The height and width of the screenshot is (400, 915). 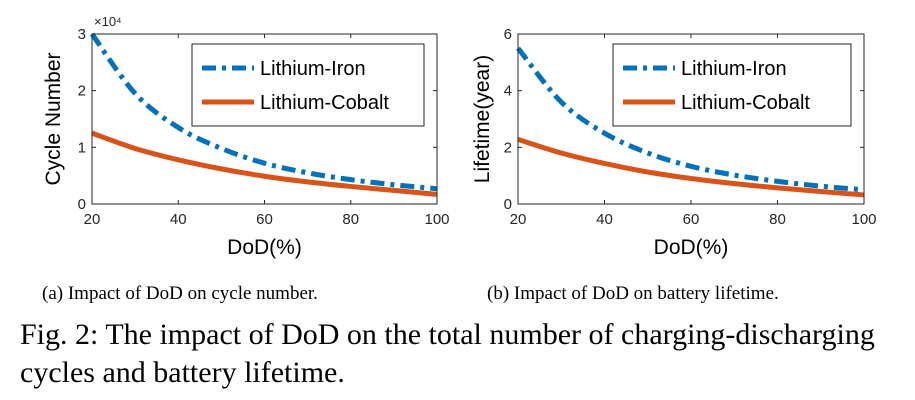 I want to click on y-exponent-label: ×10⁴, so click(x=108, y=21).